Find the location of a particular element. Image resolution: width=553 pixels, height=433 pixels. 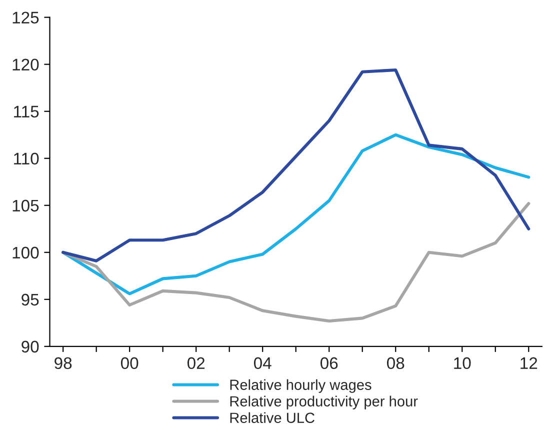

x-tick-label: 98 is located at coordinates (63, 363).